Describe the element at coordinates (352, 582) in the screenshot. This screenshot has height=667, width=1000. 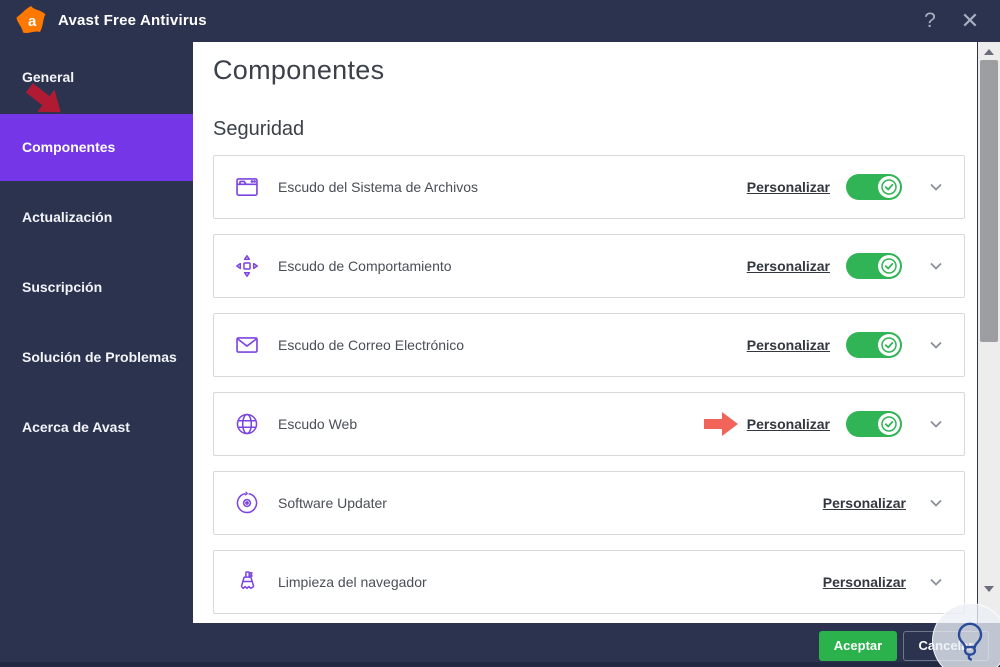
I see `component-label: Limpieza del navegador` at that location.